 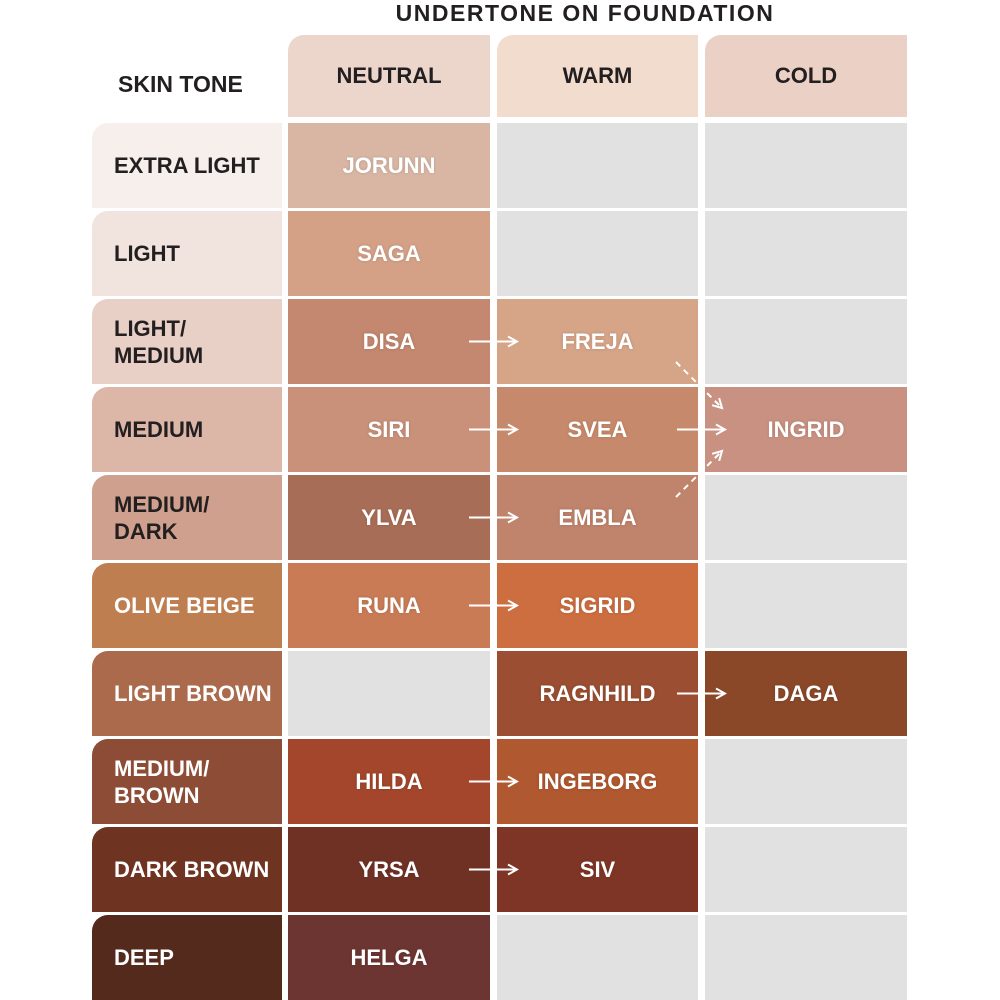 I want to click on shade-cell: SVEA, so click(x=597, y=429).